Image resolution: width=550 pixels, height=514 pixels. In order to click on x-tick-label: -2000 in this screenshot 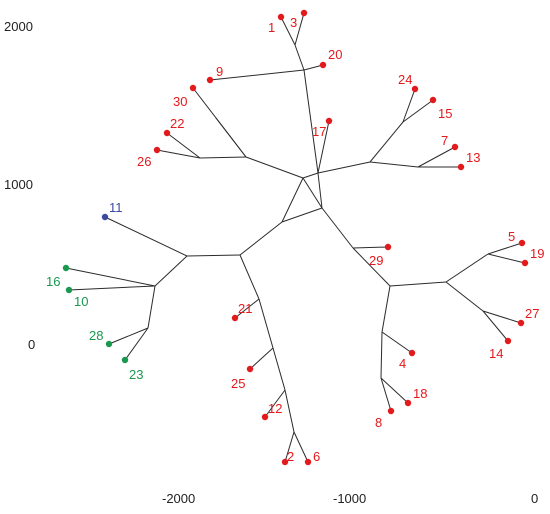, I will do `click(178, 498)`.